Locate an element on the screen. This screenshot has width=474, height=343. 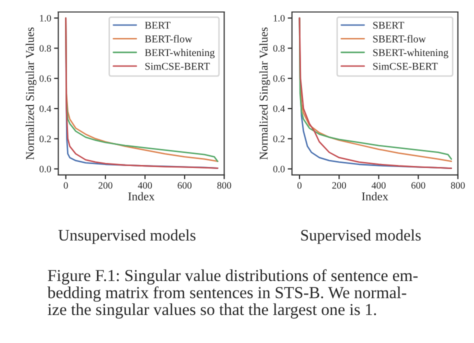
text: Figure F.1: Singular value distributions of sentence em- bedding matrix from sentences in STS-B. We normal- ize the singular values so that the largest one is 1. is located at coordinates (232, 294).